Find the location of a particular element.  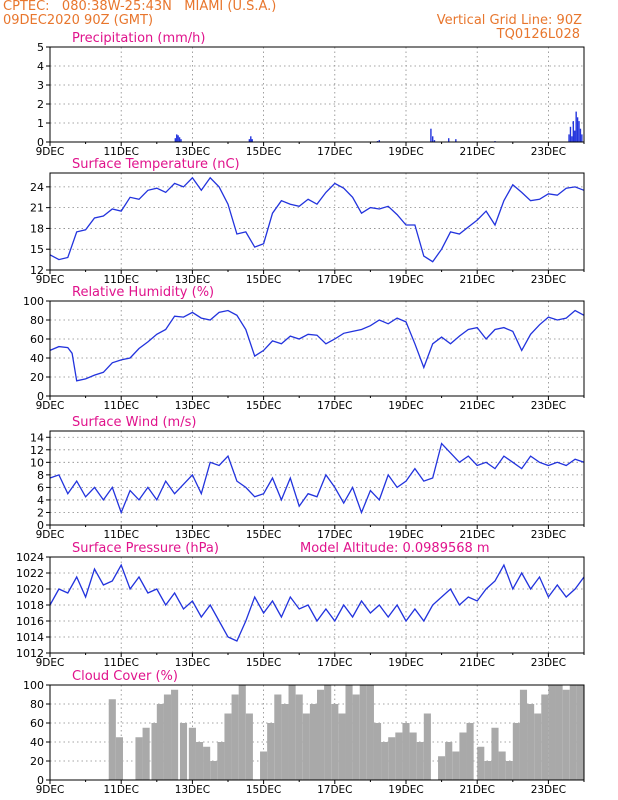

wind-xtick-label: 13DEC is located at coordinates (192, 535).